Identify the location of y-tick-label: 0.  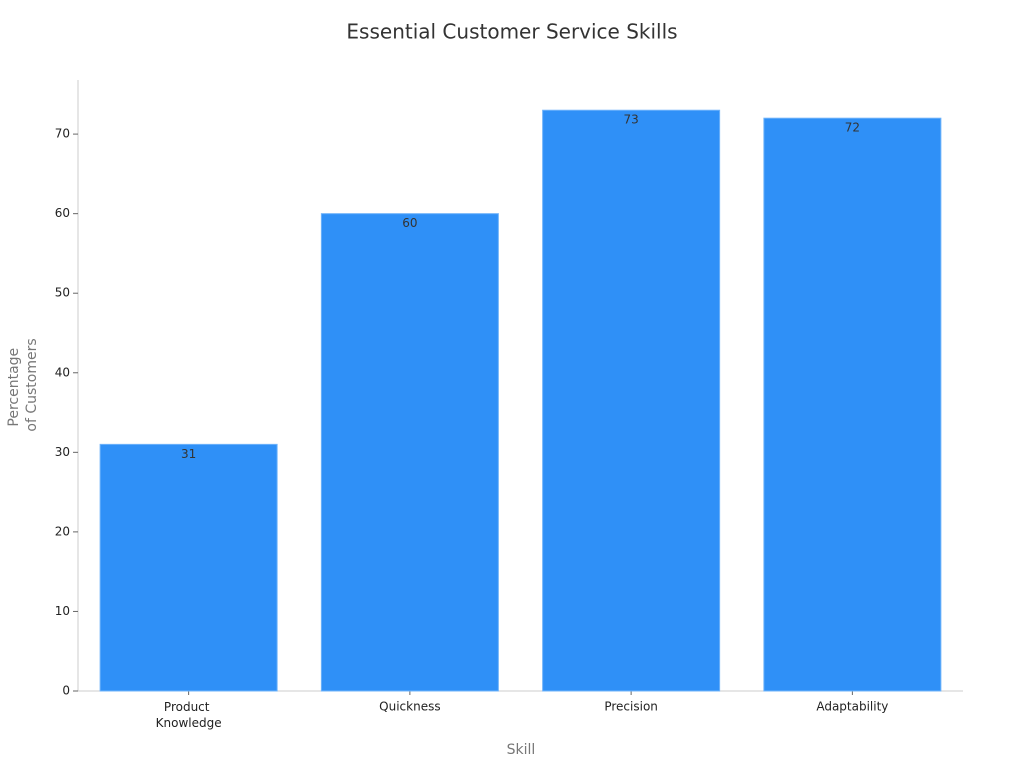
(66, 691).